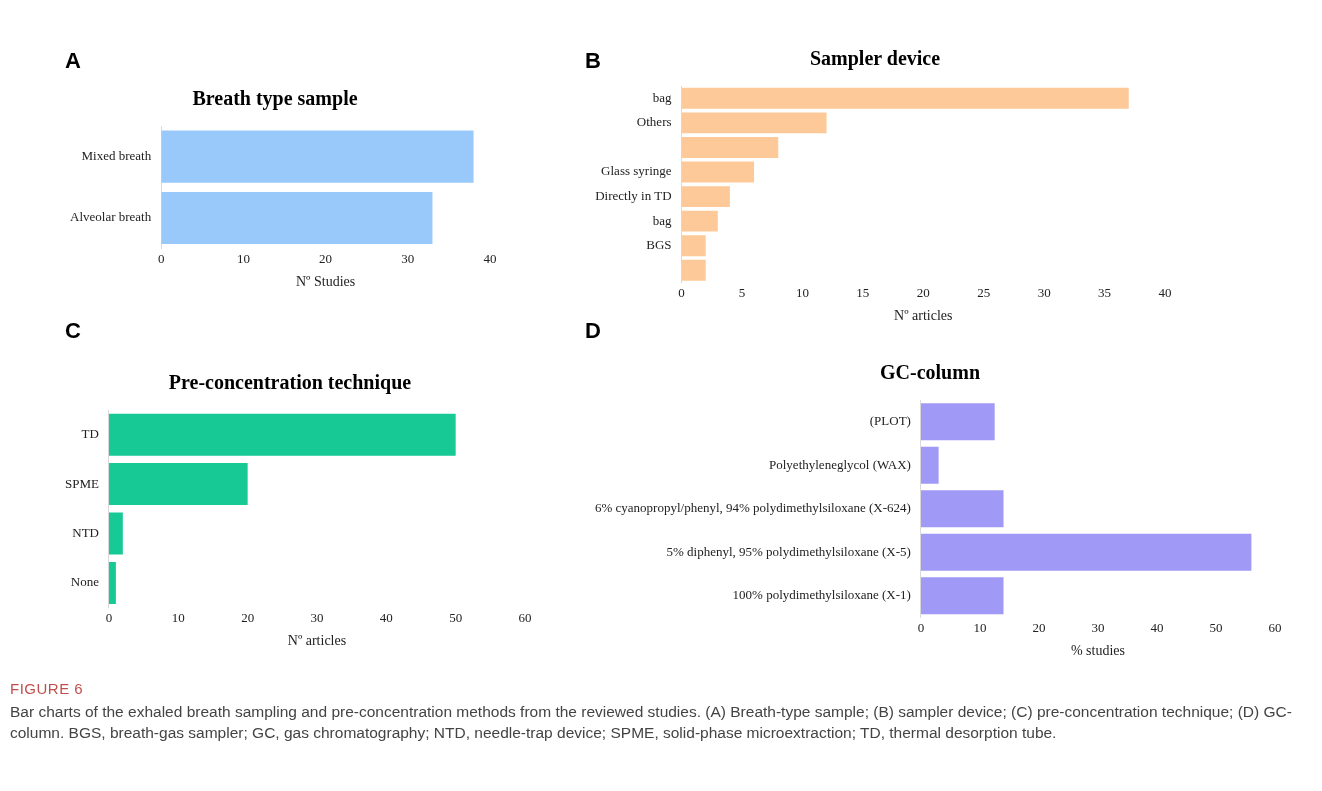 The height and width of the screenshot is (791, 1322). Describe the element at coordinates (275, 99) in the screenshot. I see `chart-title: Breath type sample` at that location.